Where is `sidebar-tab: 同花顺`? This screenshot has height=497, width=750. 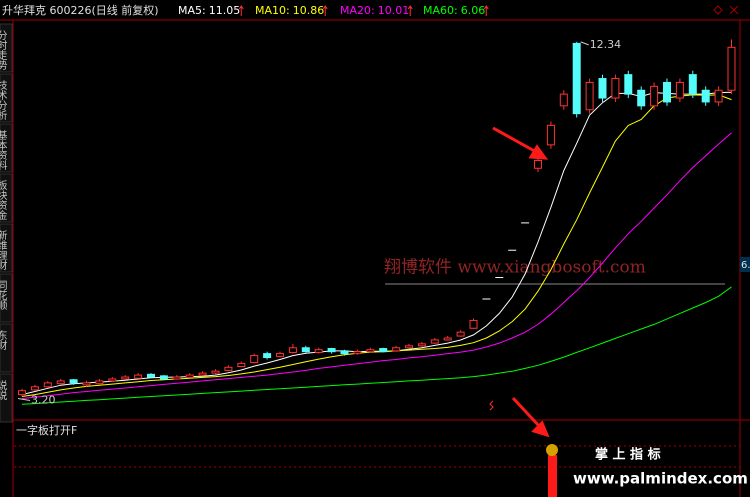 sidebar-tab: 同花顺 is located at coordinates (6, 298).